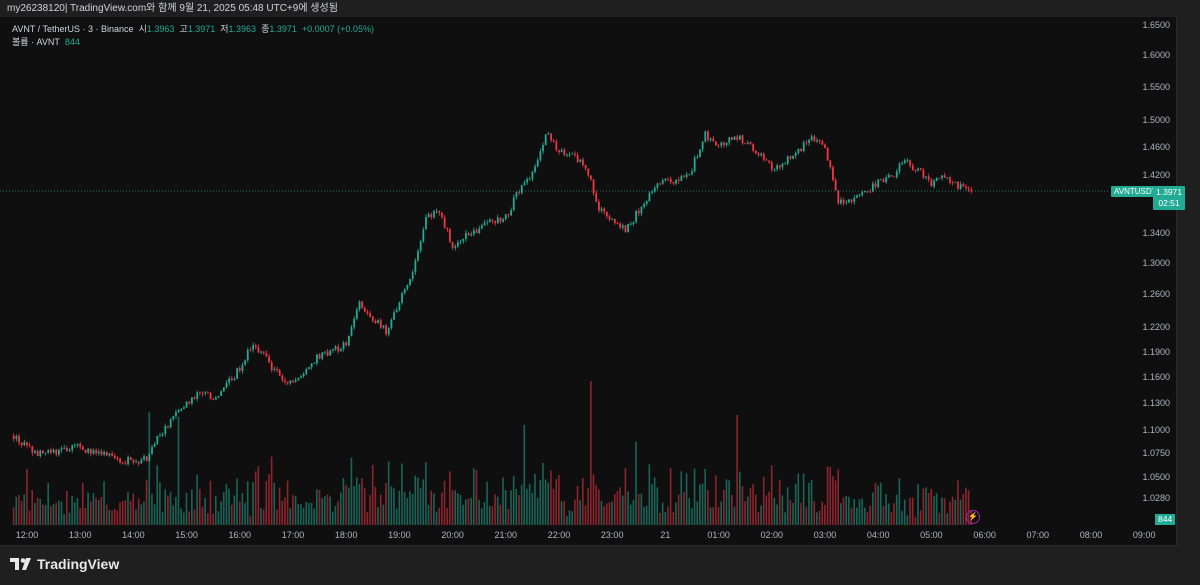 This screenshot has width=1200, height=585. Describe the element at coordinates (265, 29) in the screenshot. I see `close-label: 종` at that location.